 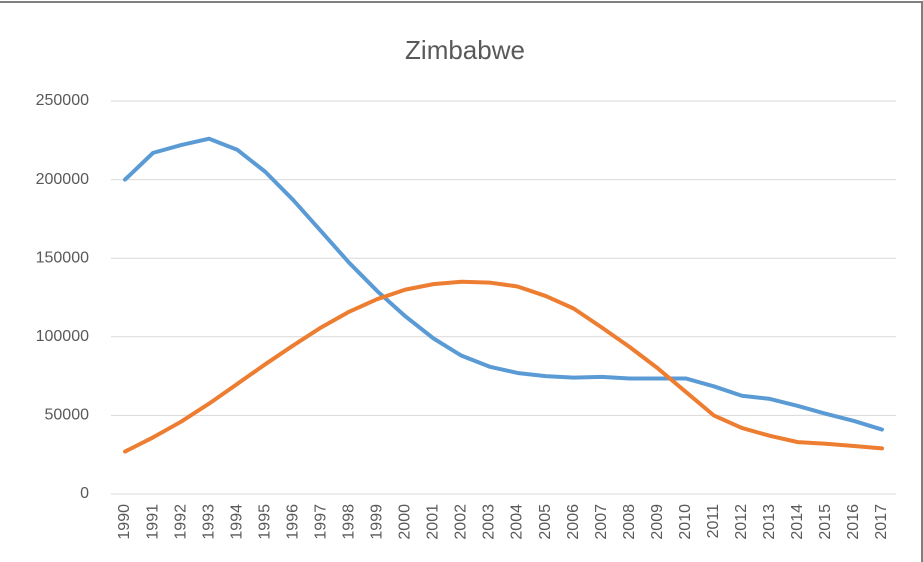 What do you see at coordinates (713, 521) in the screenshot?
I see `x-tick-label: 2011` at bounding box center [713, 521].